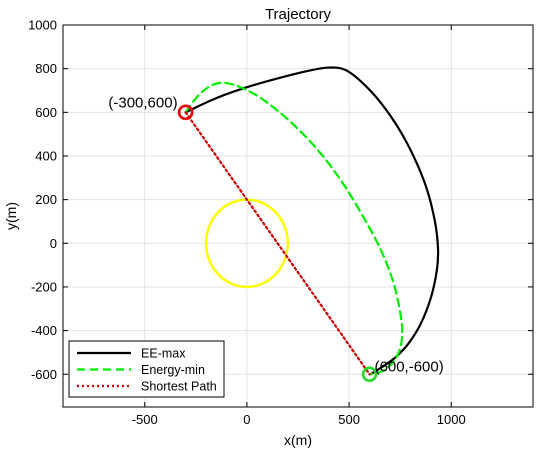 The image size is (550, 455). What do you see at coordinates (298, 14) in the screenshot?
I see `chart-title: Trajectory` at bounding box center [298, 14].